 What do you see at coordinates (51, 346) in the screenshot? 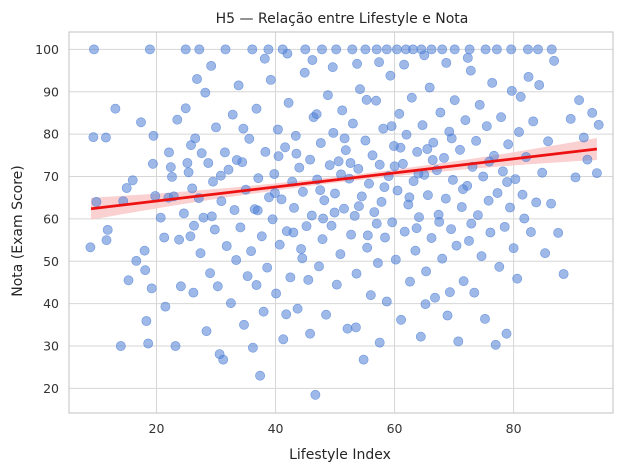
I see `y-tick-label: 30` at bounding box center [51, 346].